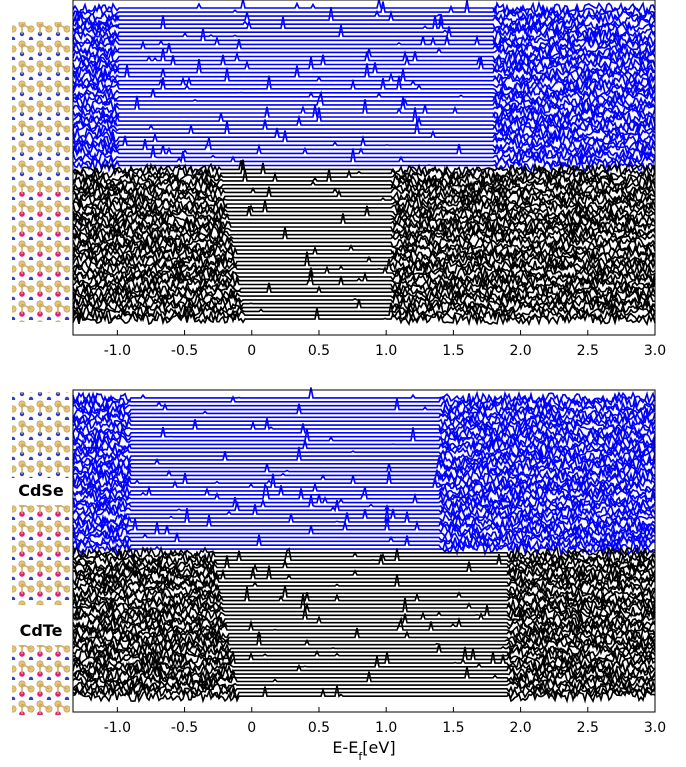 The width and height of the screenshot is (686, 767). I want to click on x-tick-label: 2.5, so click(588, 351).